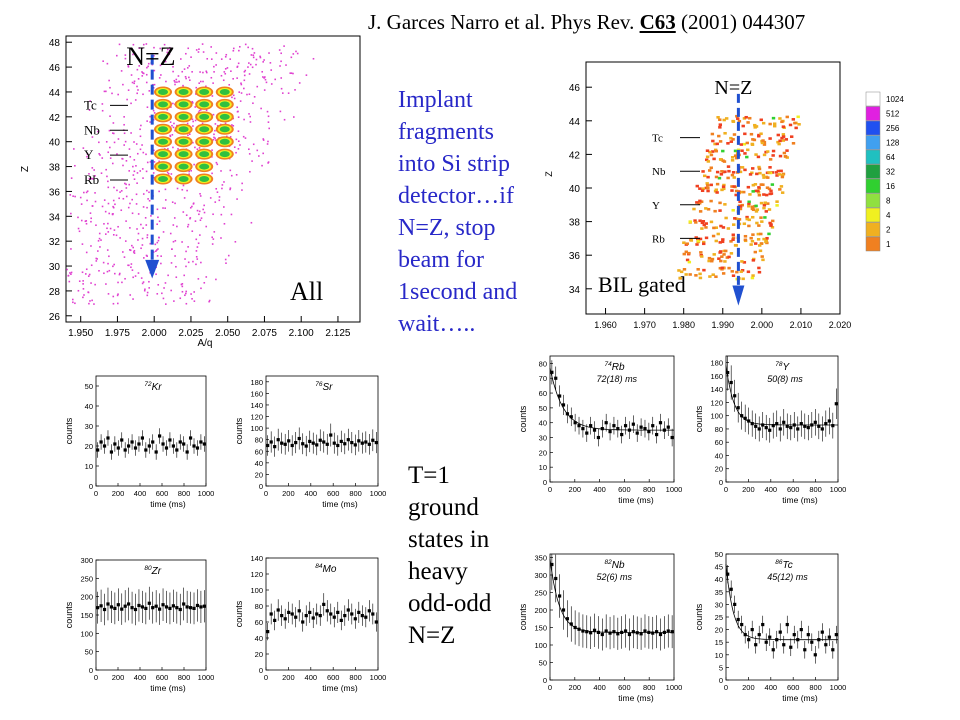  What do you see at coordinates (743, 22) in the screenshot?
I see `citation-rest: (2001) 044307` at bounding box center [743, 22].